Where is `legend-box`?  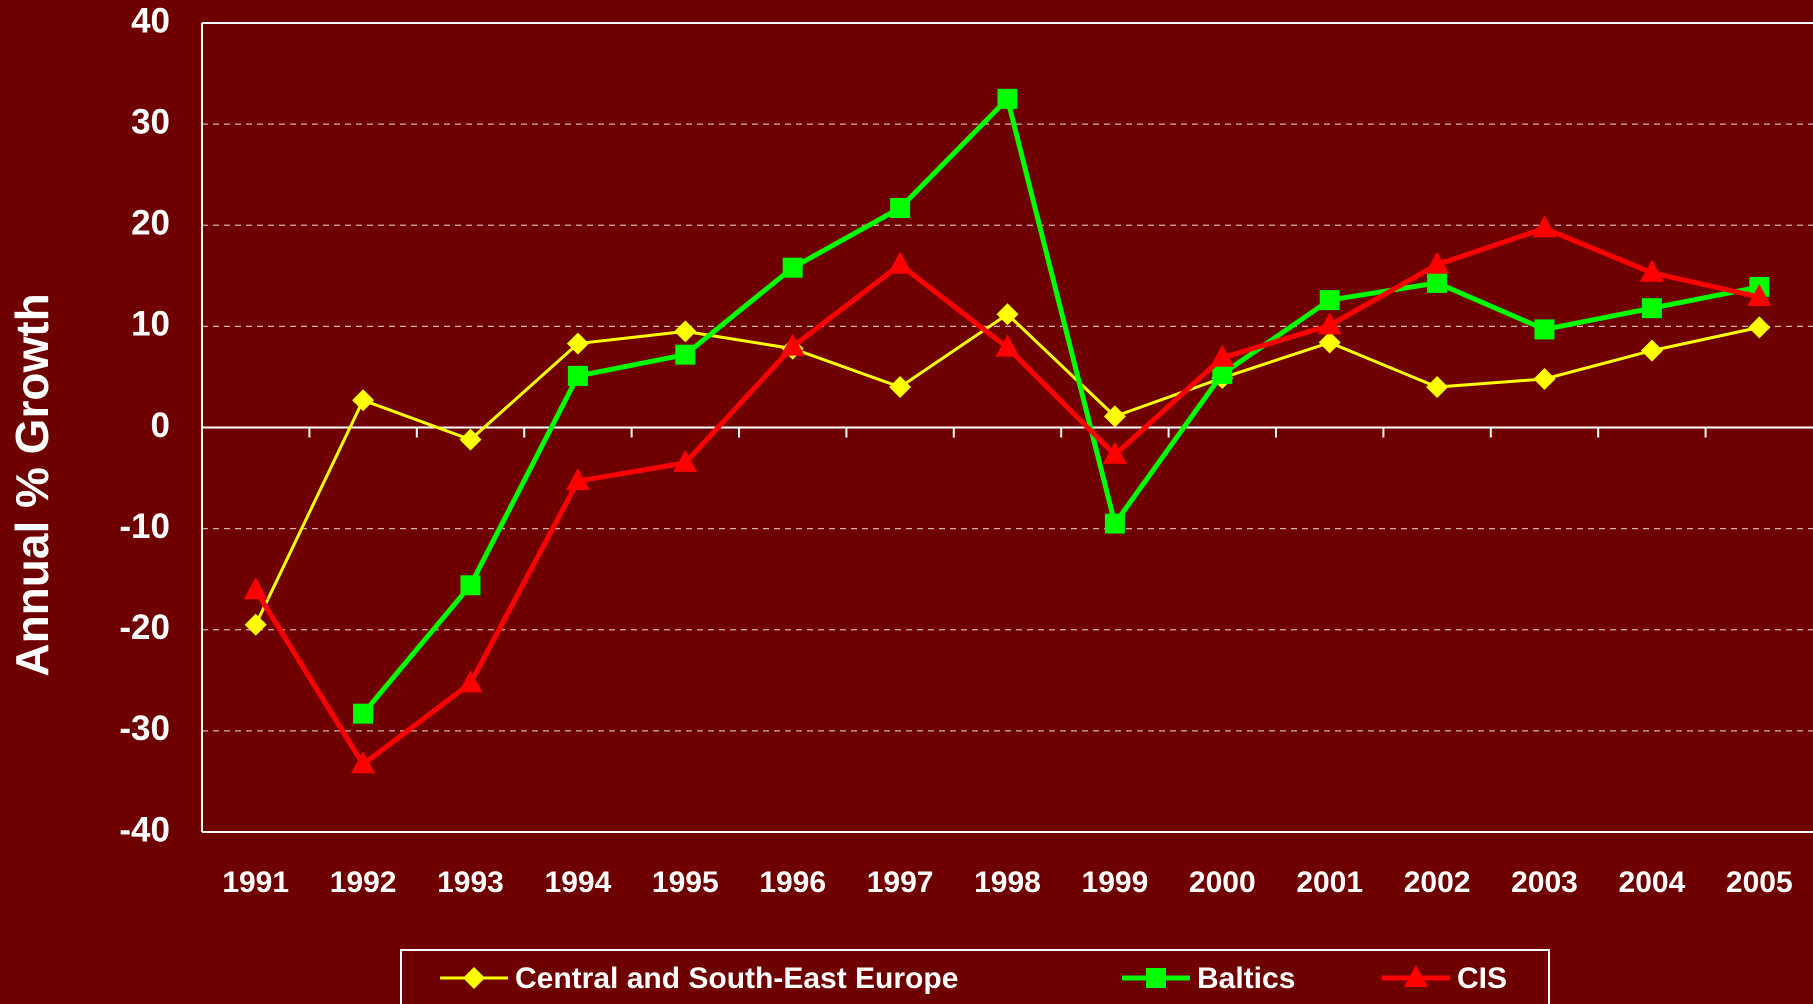
legend-box is located at coordinates (975, 976).